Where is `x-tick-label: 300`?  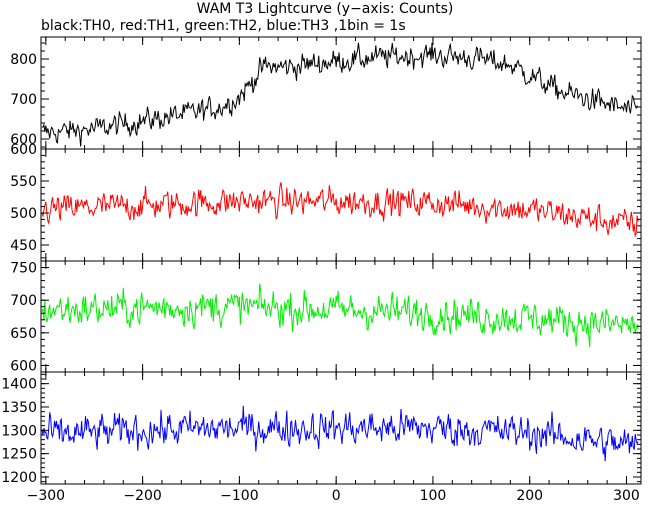
x-tick-label: 300 is located at coordinates (626, 496).